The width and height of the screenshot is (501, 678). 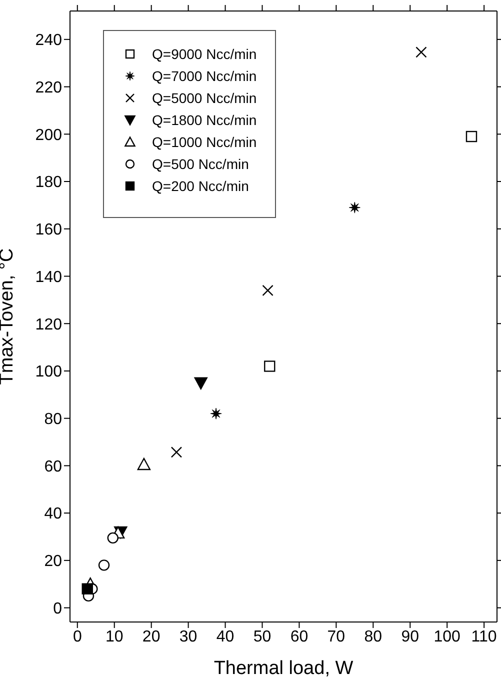 I want to click on y-tick-label: 80, so click(x=53, y=419).